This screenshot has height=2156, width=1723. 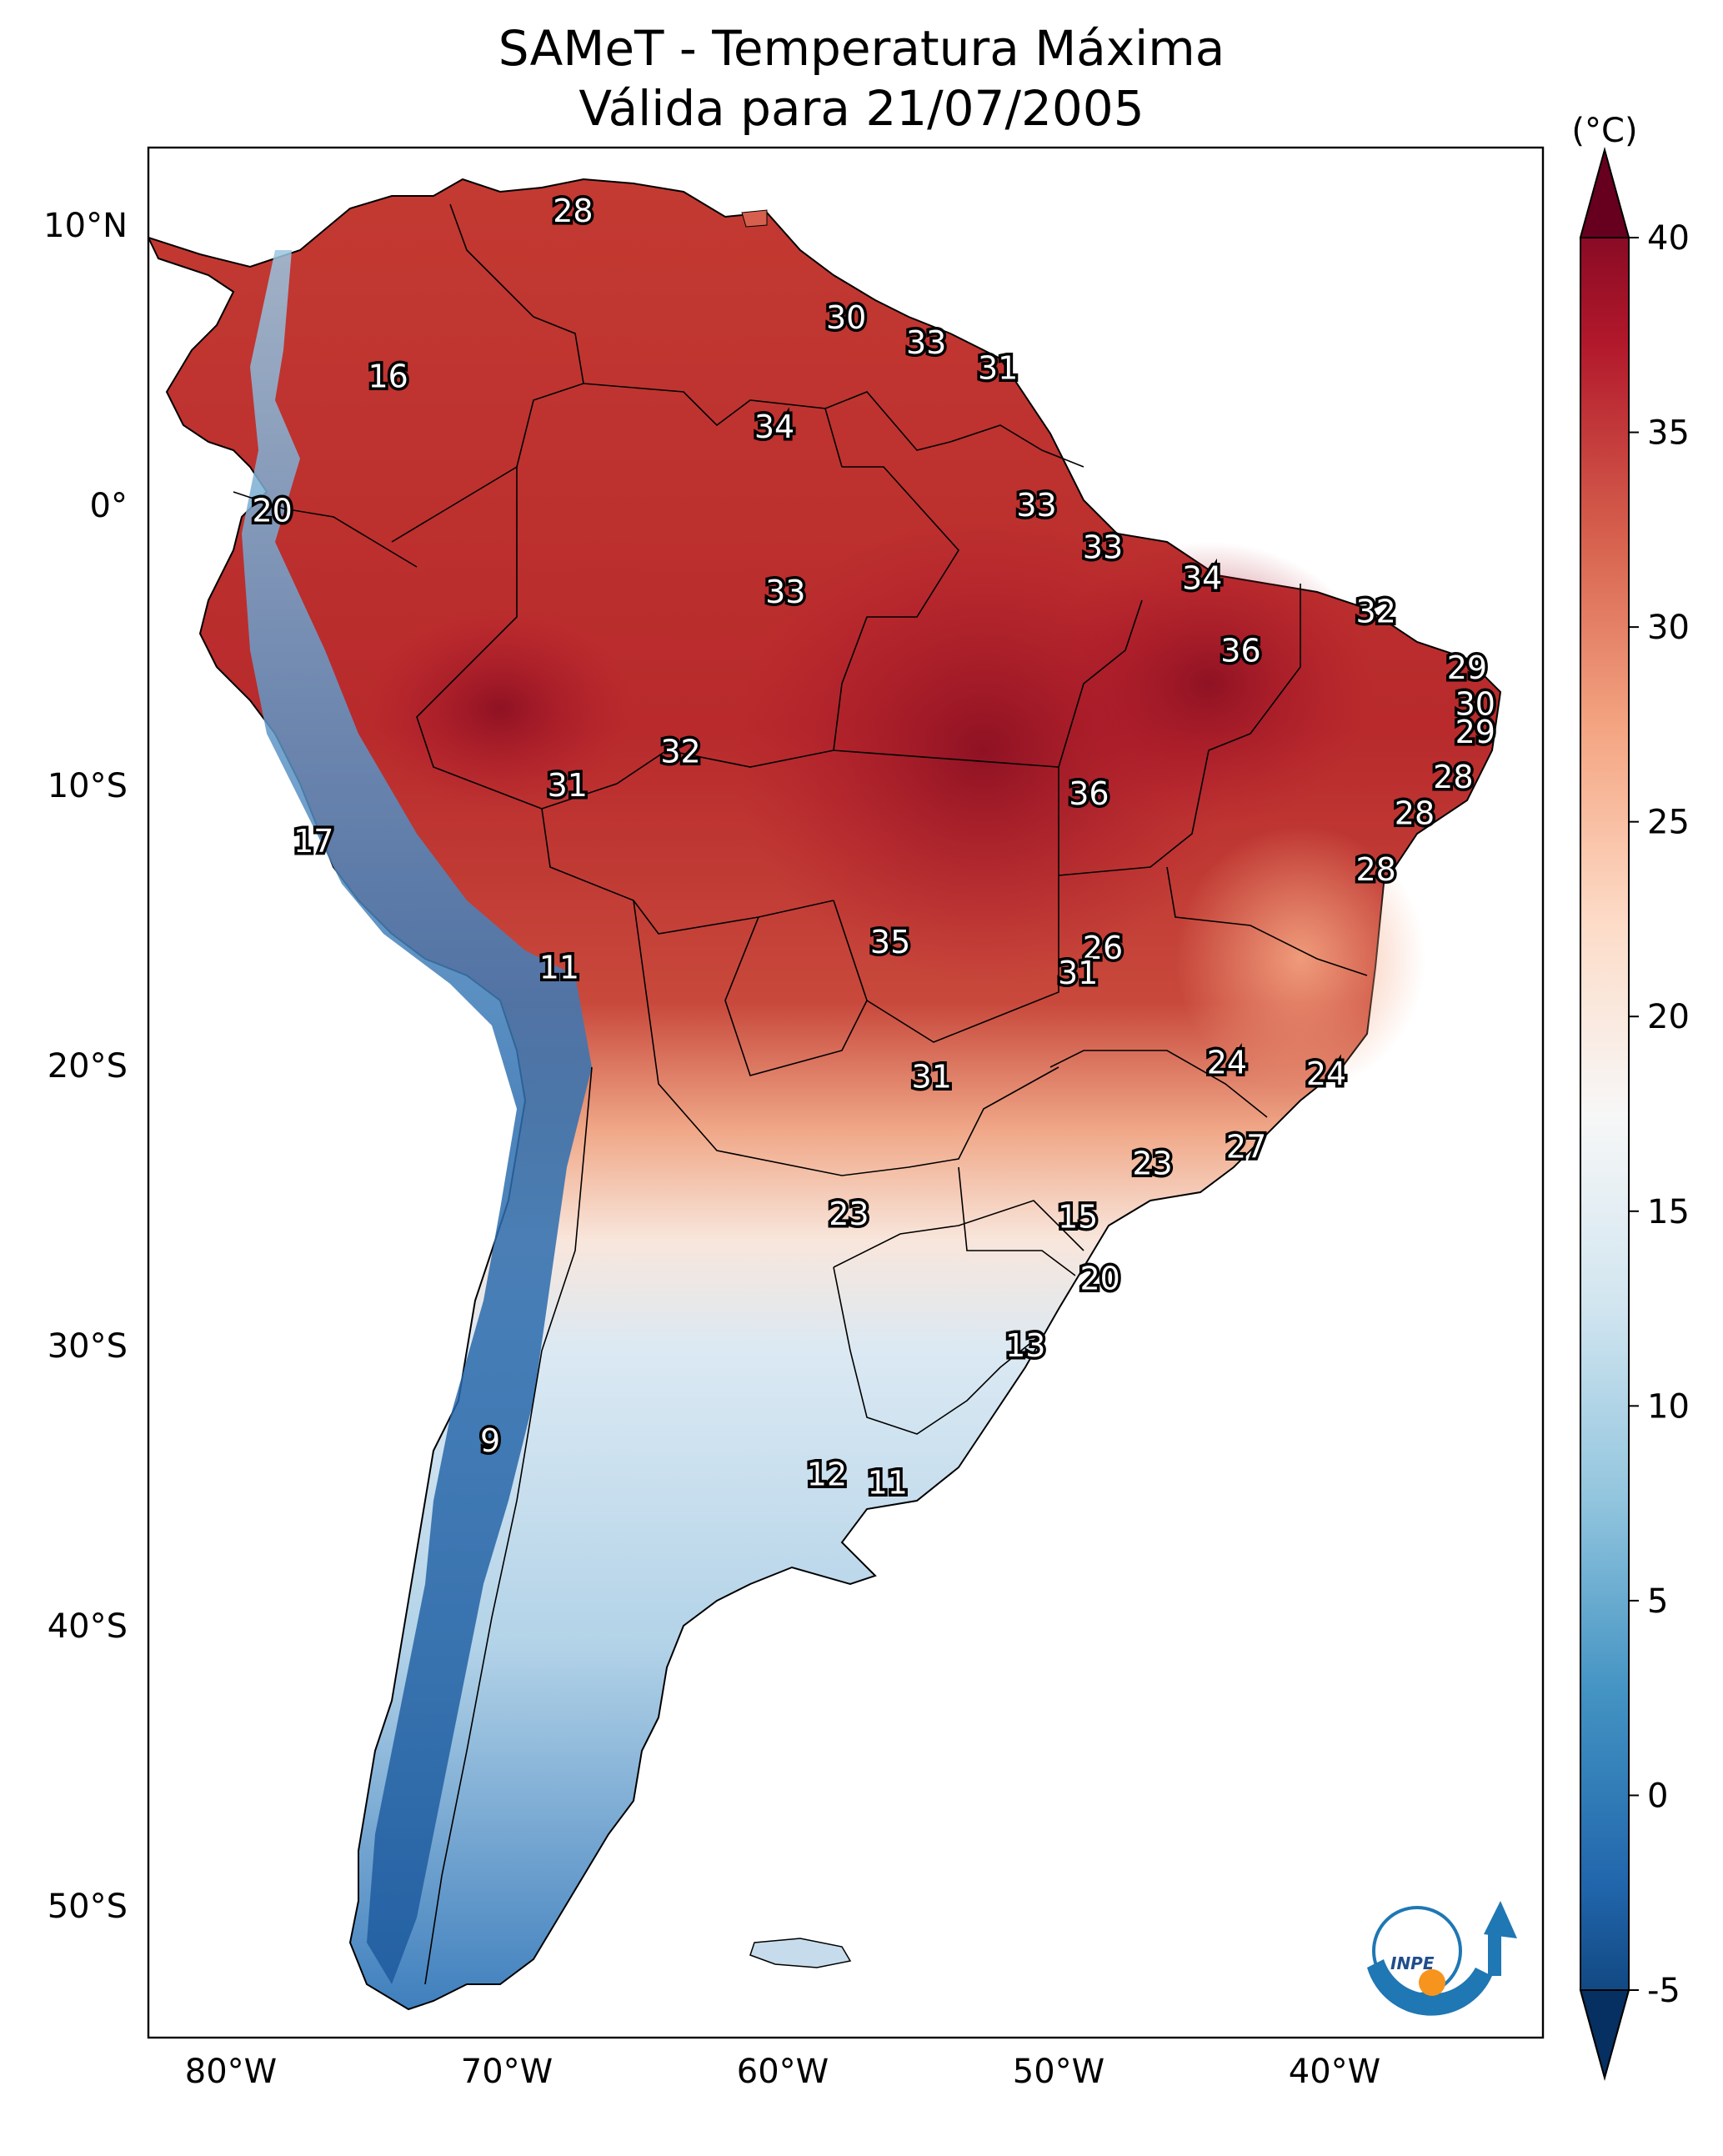 What do you see at coordinates (1500, 1919) in the screenshot?
I see `logo-arrow-icon` at bounding box center [1500, 1919].